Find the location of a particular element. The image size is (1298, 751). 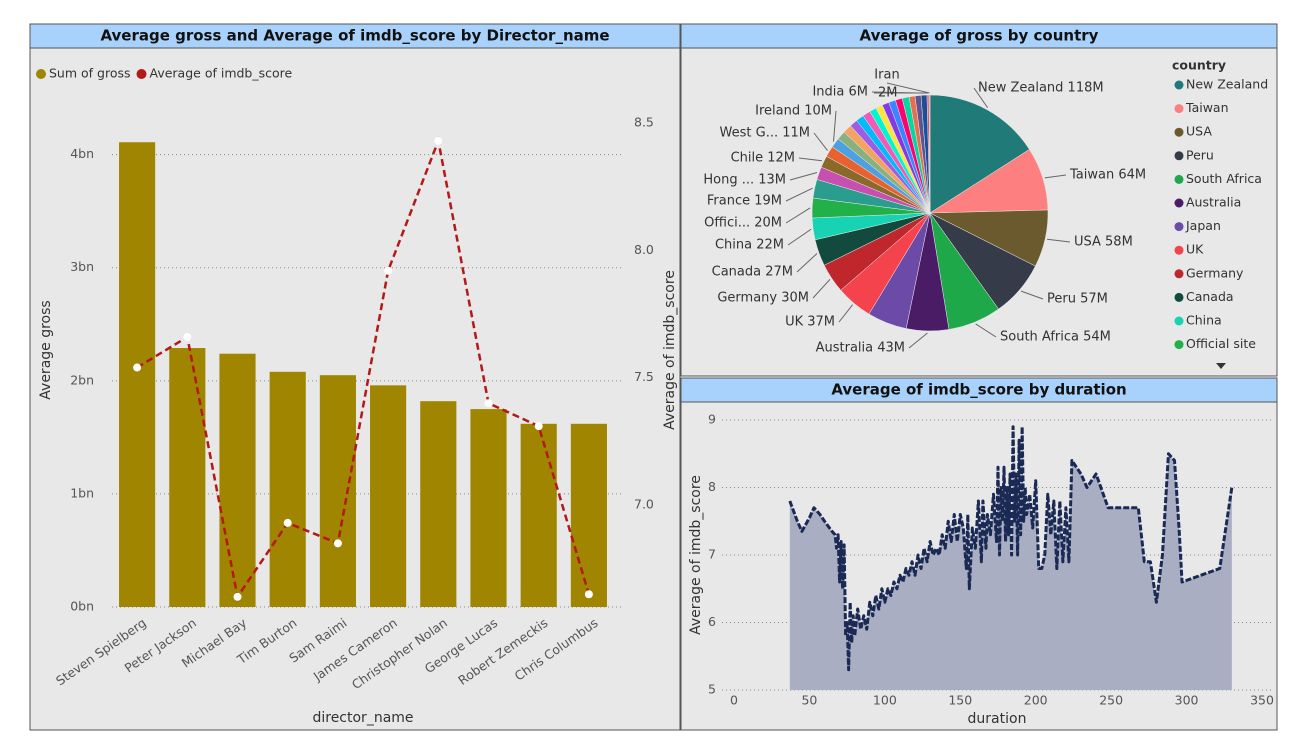

x-tick-label: 150 is located at coordinates (960, 700).